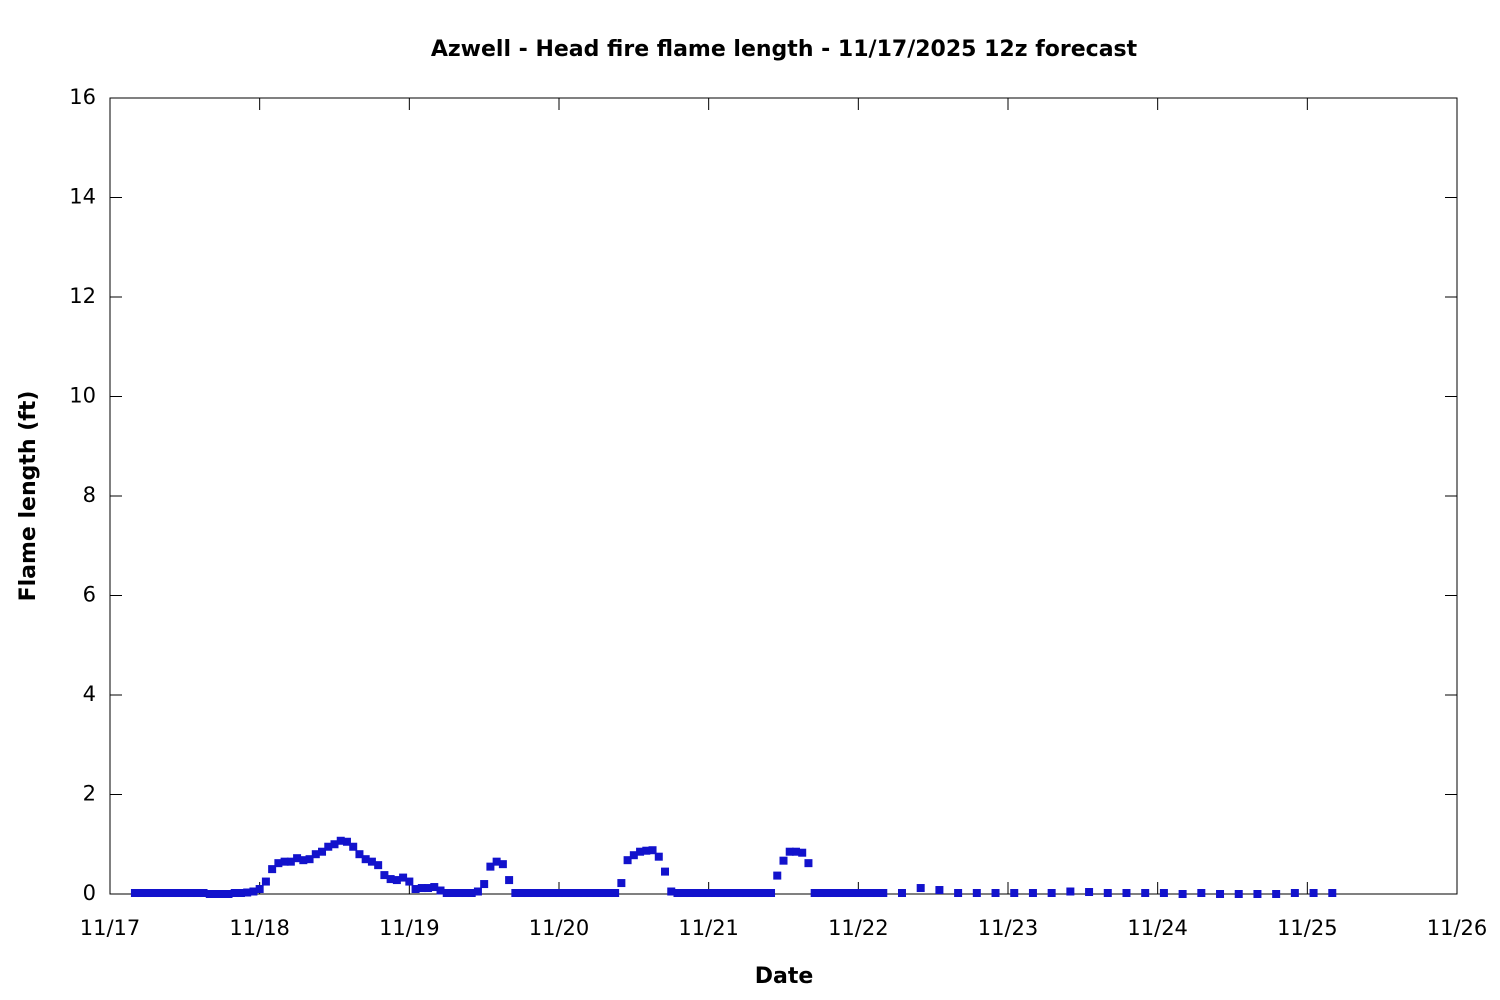 The image size is (1500, 1000). Describe the element at coordinates (708, 928) in the screenshot. I see `x-tick-label: 11/21` at that location.